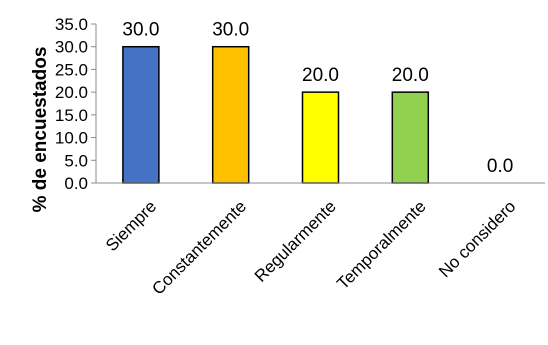  I want to click on y-tick-label: 10.0, so click(71, 138).